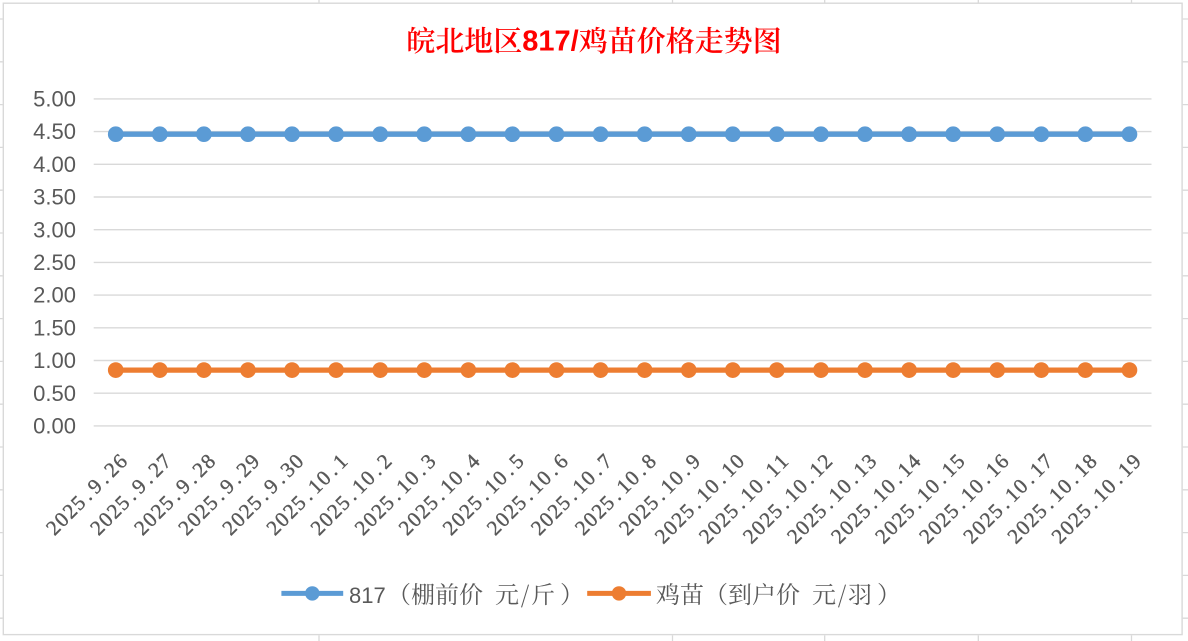  Describe the element at coordinates (54, 164) in the screenshot. I see `svg-text: 4.00` at that location.